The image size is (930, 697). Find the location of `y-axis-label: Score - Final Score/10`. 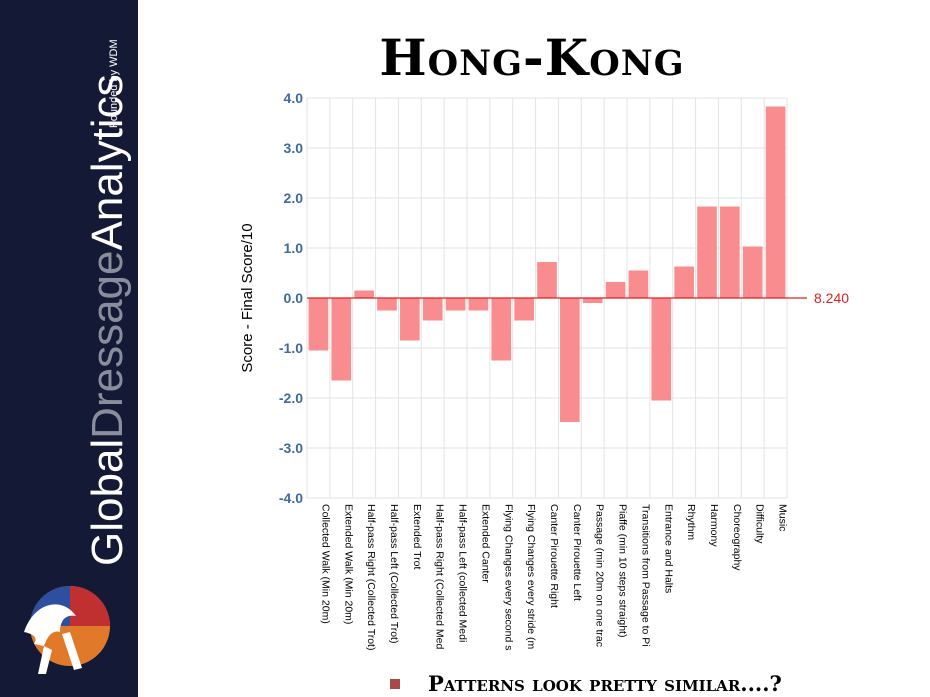

y-axis-label: Score - Final Score/10 is located at coordinates (247, 297).